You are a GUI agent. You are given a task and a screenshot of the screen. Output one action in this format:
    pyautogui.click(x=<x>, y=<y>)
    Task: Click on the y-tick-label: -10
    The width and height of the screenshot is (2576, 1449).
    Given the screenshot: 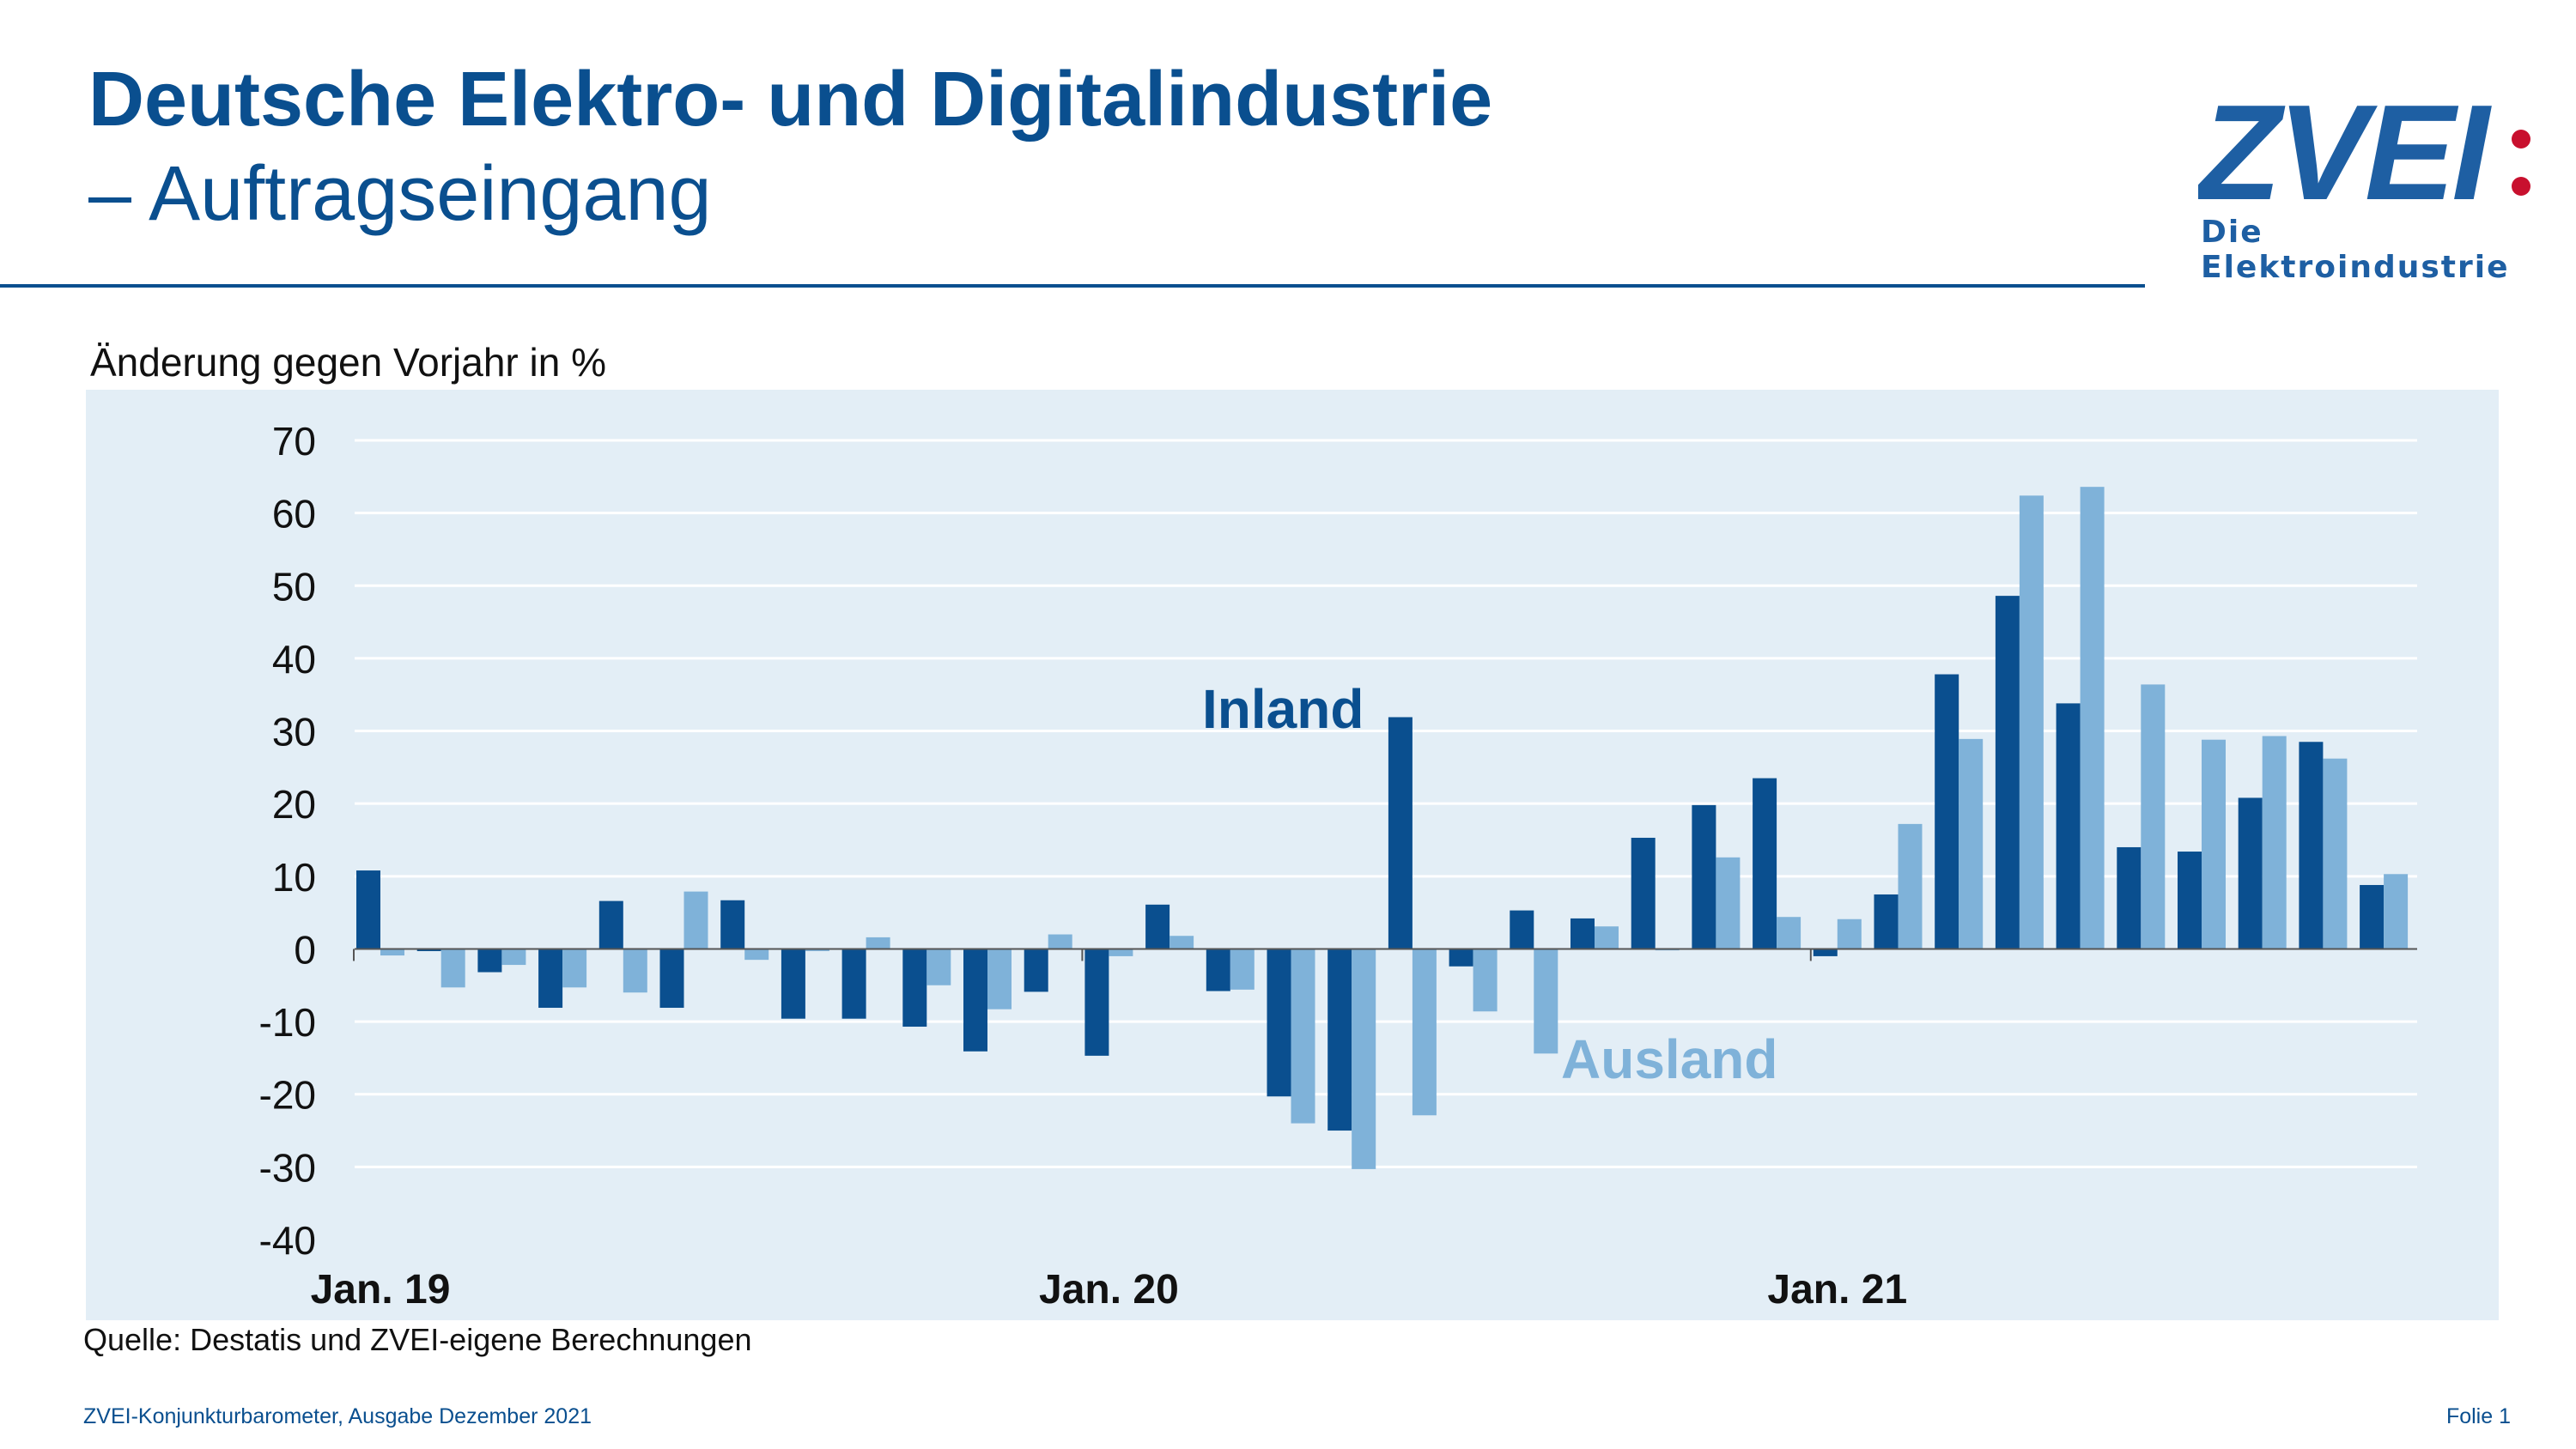 What is the action you would take?
    pyautogui.click(x=287, y=1022)
    